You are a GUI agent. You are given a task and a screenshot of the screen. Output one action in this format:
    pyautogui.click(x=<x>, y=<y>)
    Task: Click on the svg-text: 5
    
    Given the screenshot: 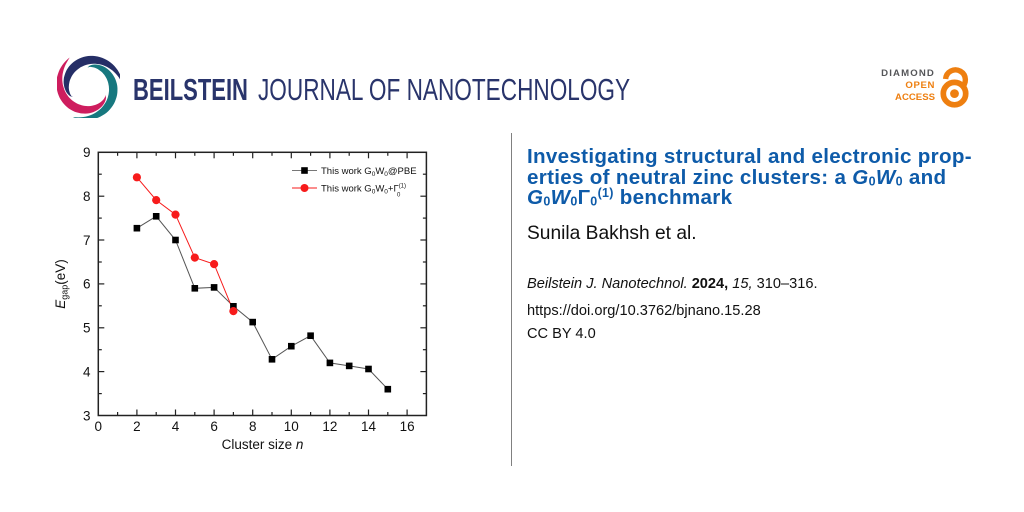 What is the action you would take?
    pyautogui.click(x=87, y=328)
    